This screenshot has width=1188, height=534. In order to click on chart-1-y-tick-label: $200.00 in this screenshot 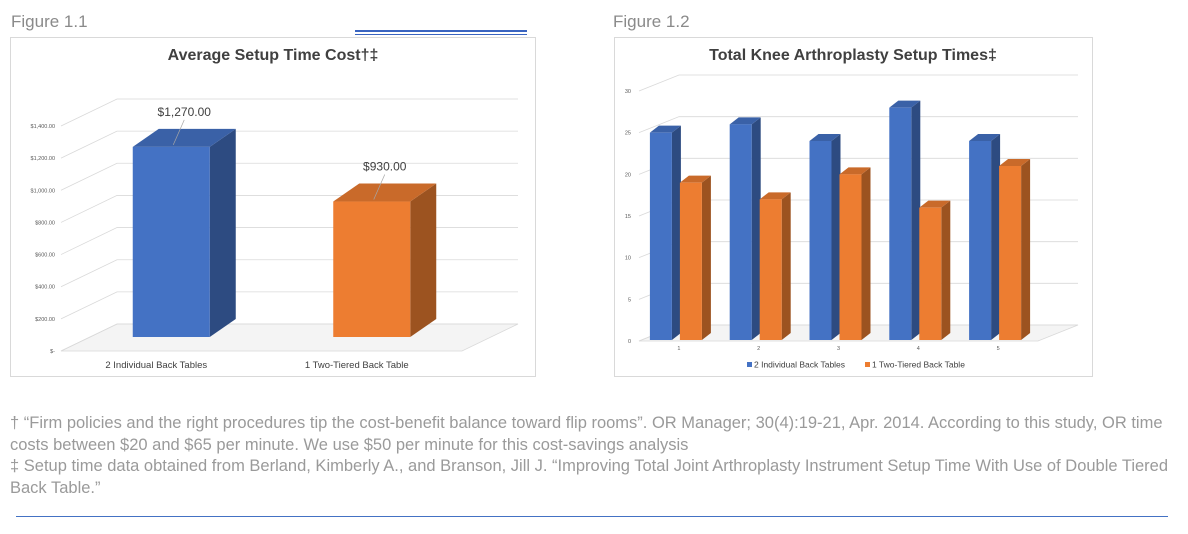, I will do `click(45, 320)`.